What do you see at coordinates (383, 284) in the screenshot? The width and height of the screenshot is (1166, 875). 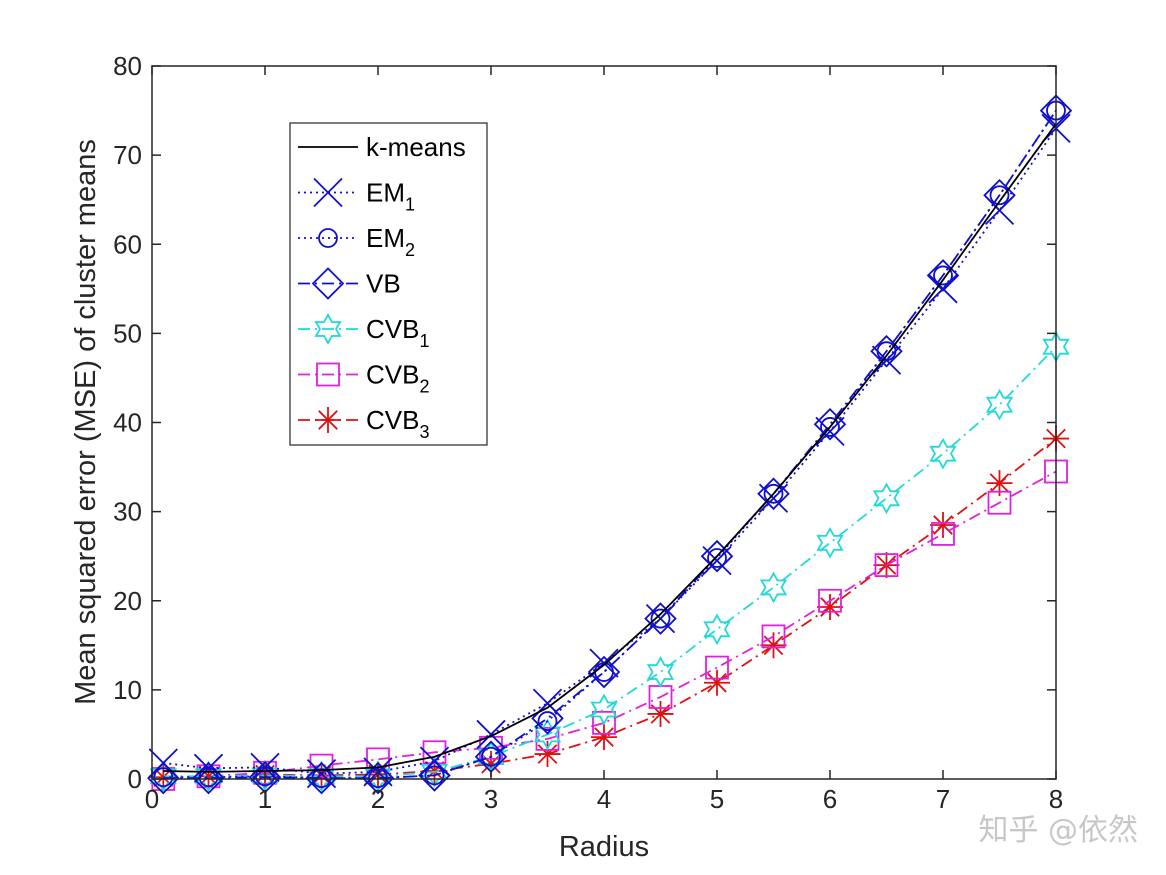 I see `legend-label: VB` at bounding box center [383, 284].